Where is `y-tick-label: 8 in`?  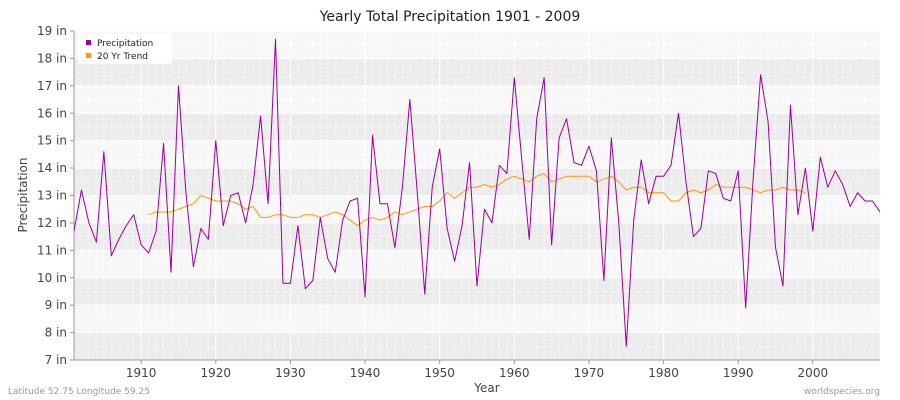
y-tick-label: 8 in is located at coordinates (56, 333).